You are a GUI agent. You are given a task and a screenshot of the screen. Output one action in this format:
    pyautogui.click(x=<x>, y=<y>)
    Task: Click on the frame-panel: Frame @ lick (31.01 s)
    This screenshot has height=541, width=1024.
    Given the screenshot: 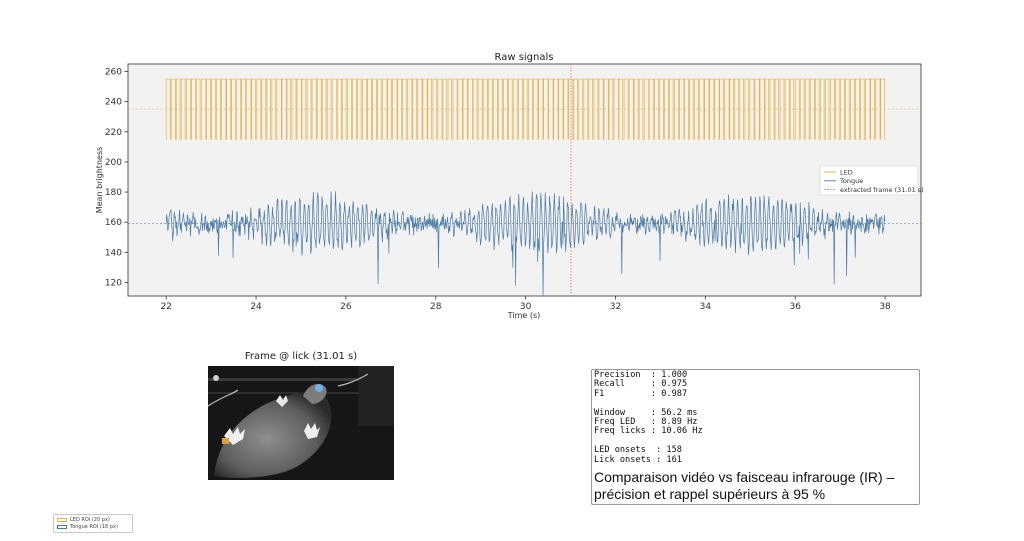 What is the action you would take?
    pyautogui.click(x=301, y=415)
    